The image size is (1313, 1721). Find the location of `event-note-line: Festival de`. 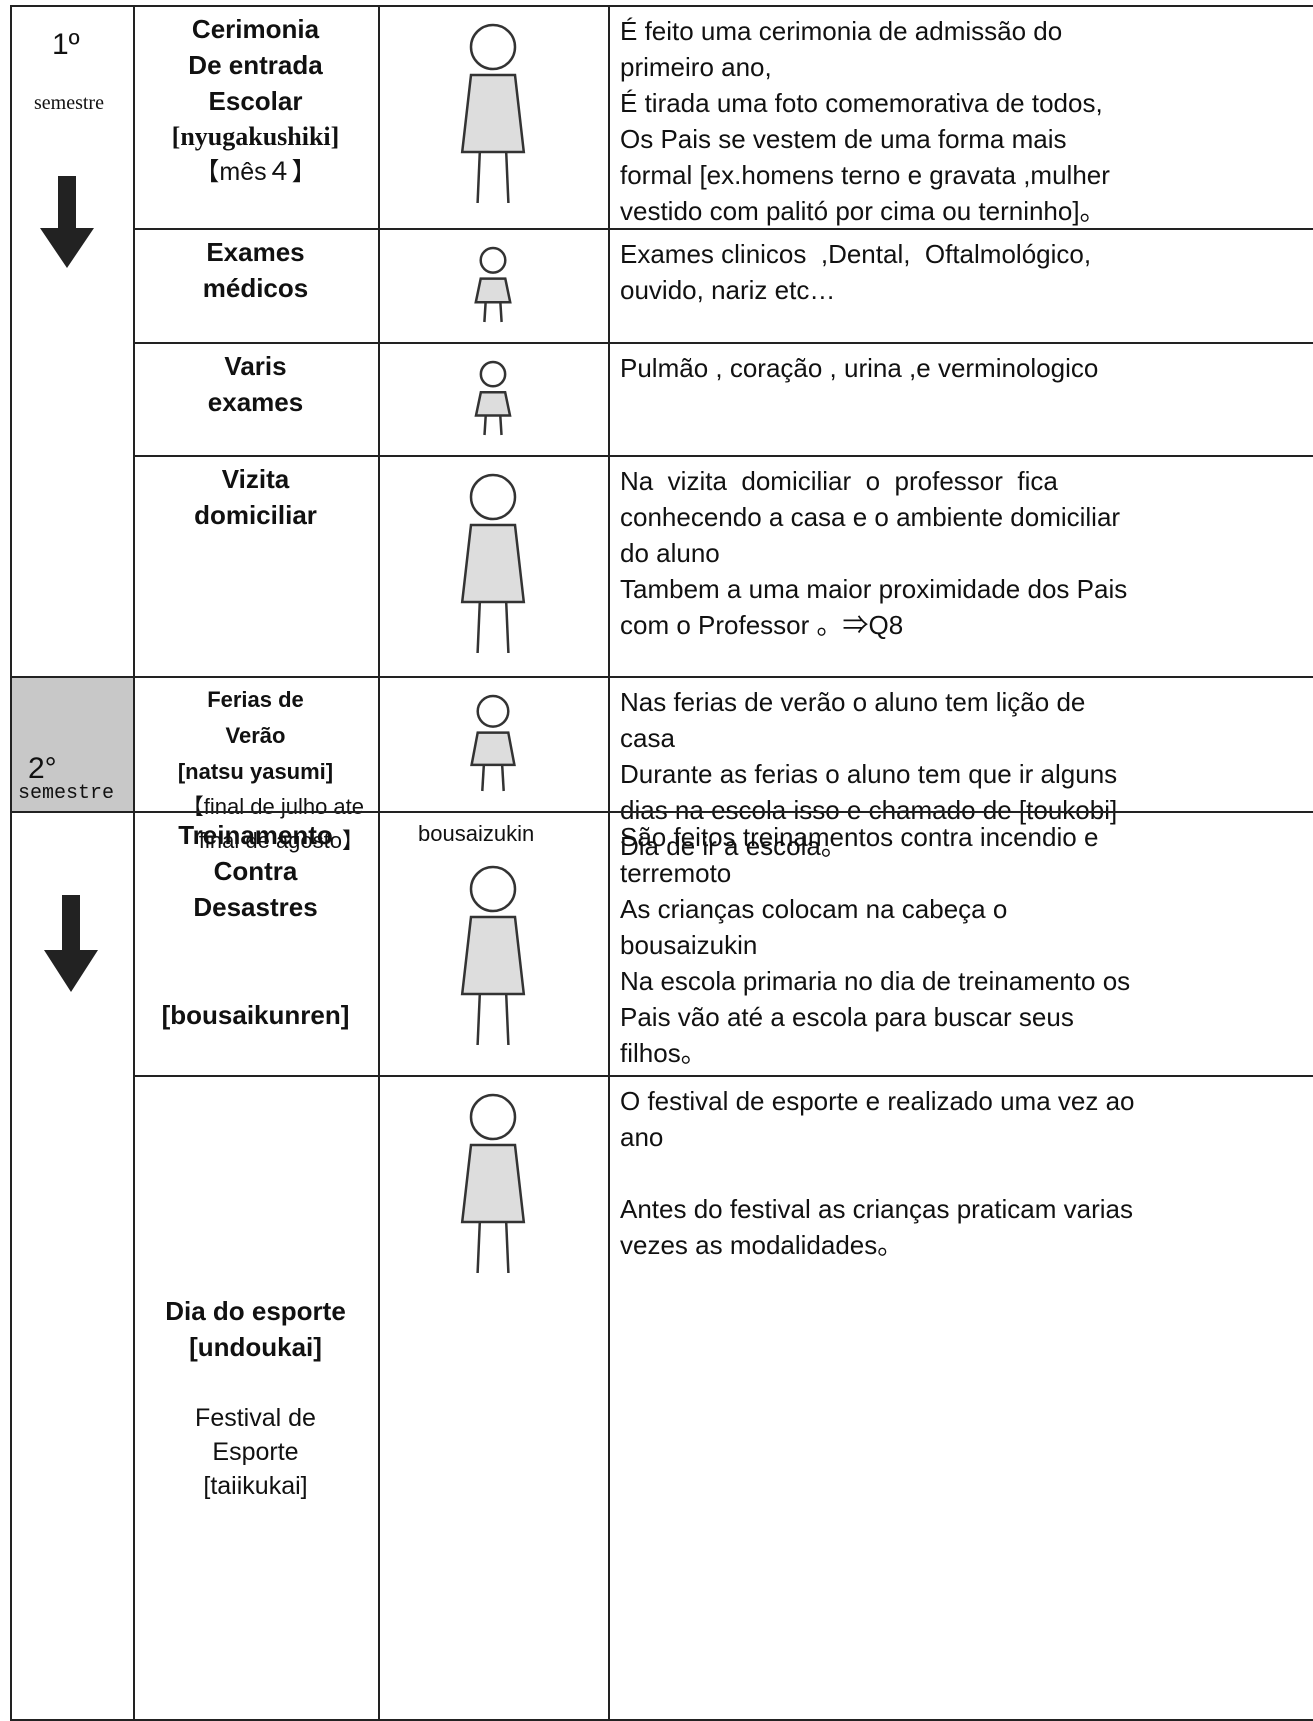

event-note-line: Festival de is located at coordinates (255, 1418).